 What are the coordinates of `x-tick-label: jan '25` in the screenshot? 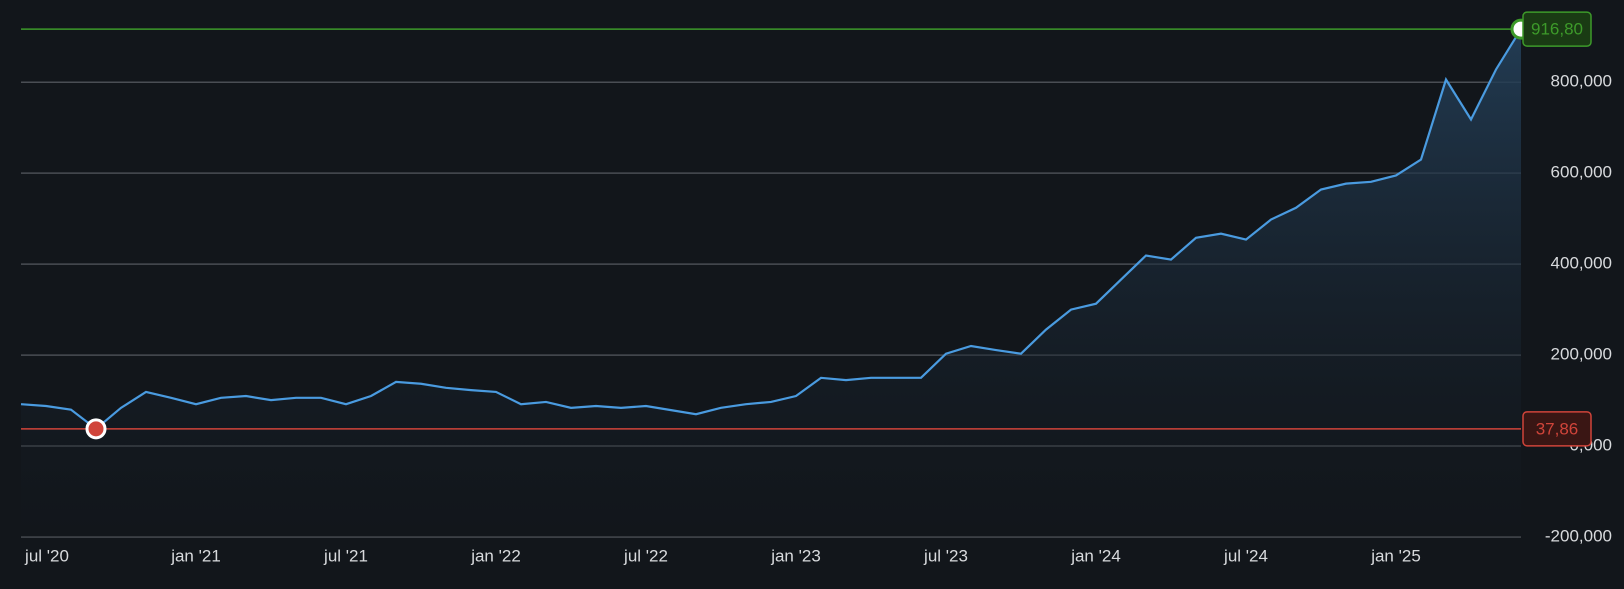 It's located at (1395, 555).